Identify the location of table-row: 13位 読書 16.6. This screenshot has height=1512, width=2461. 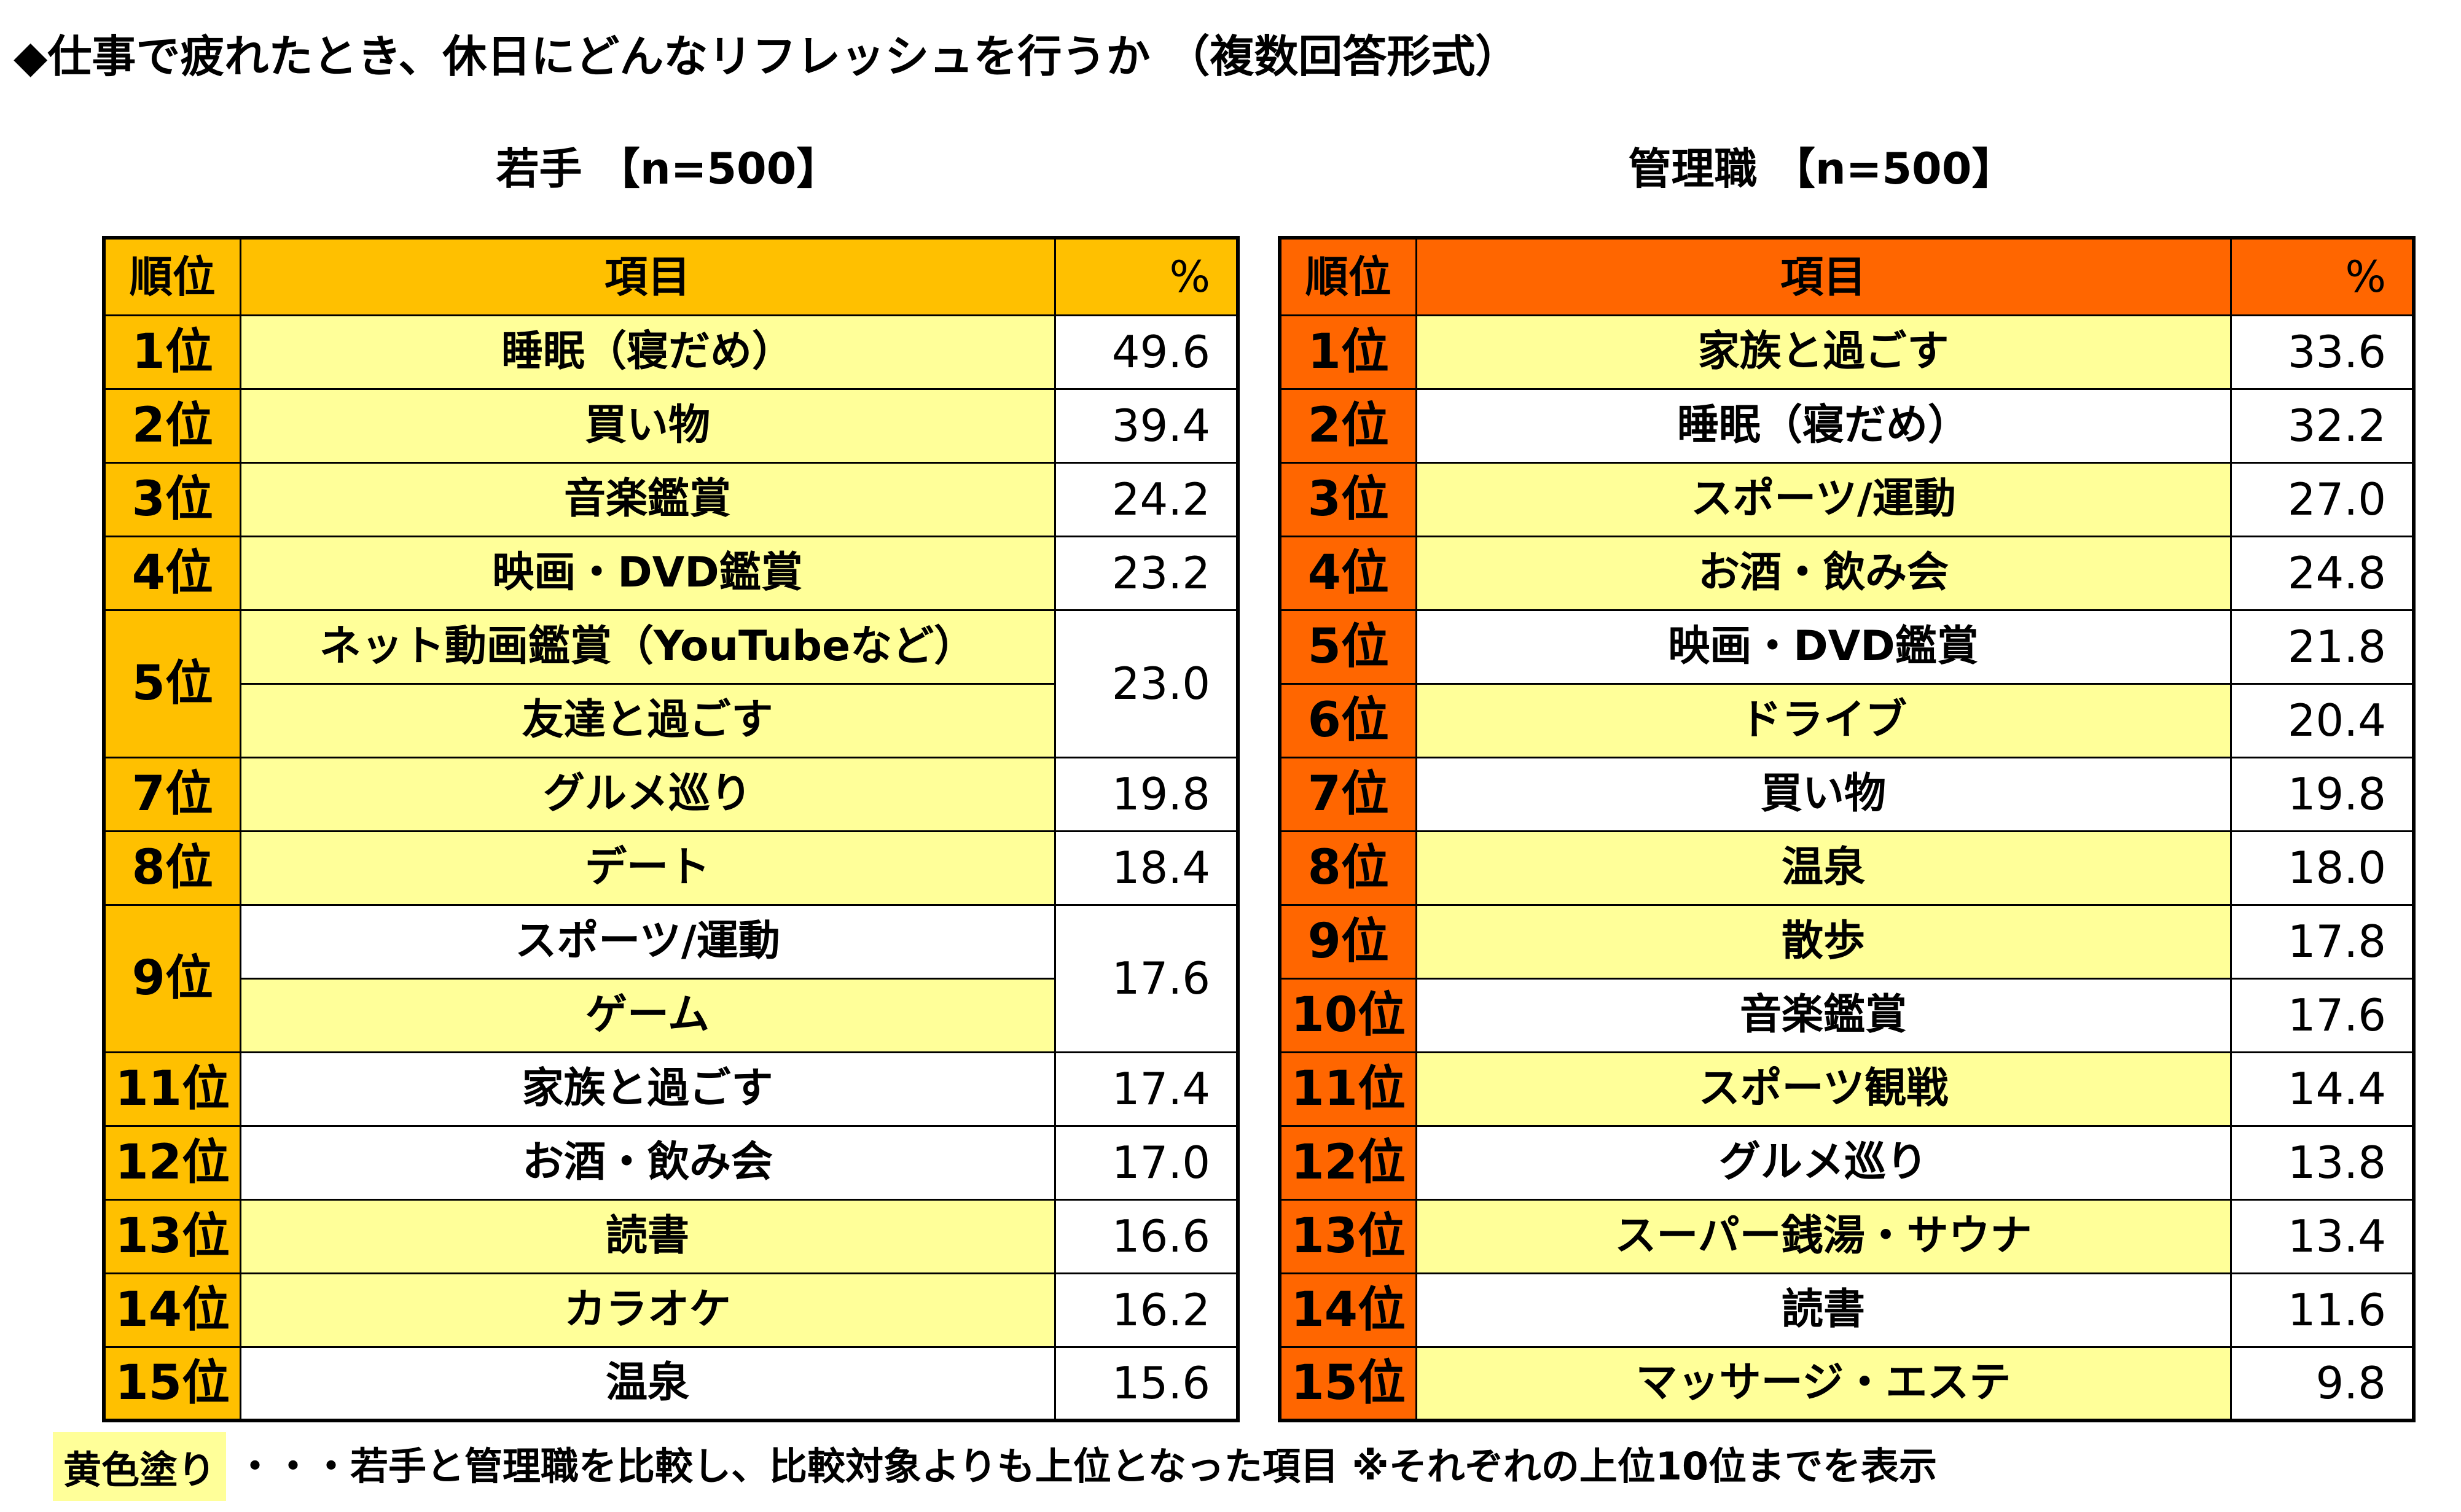
(671, 1236).